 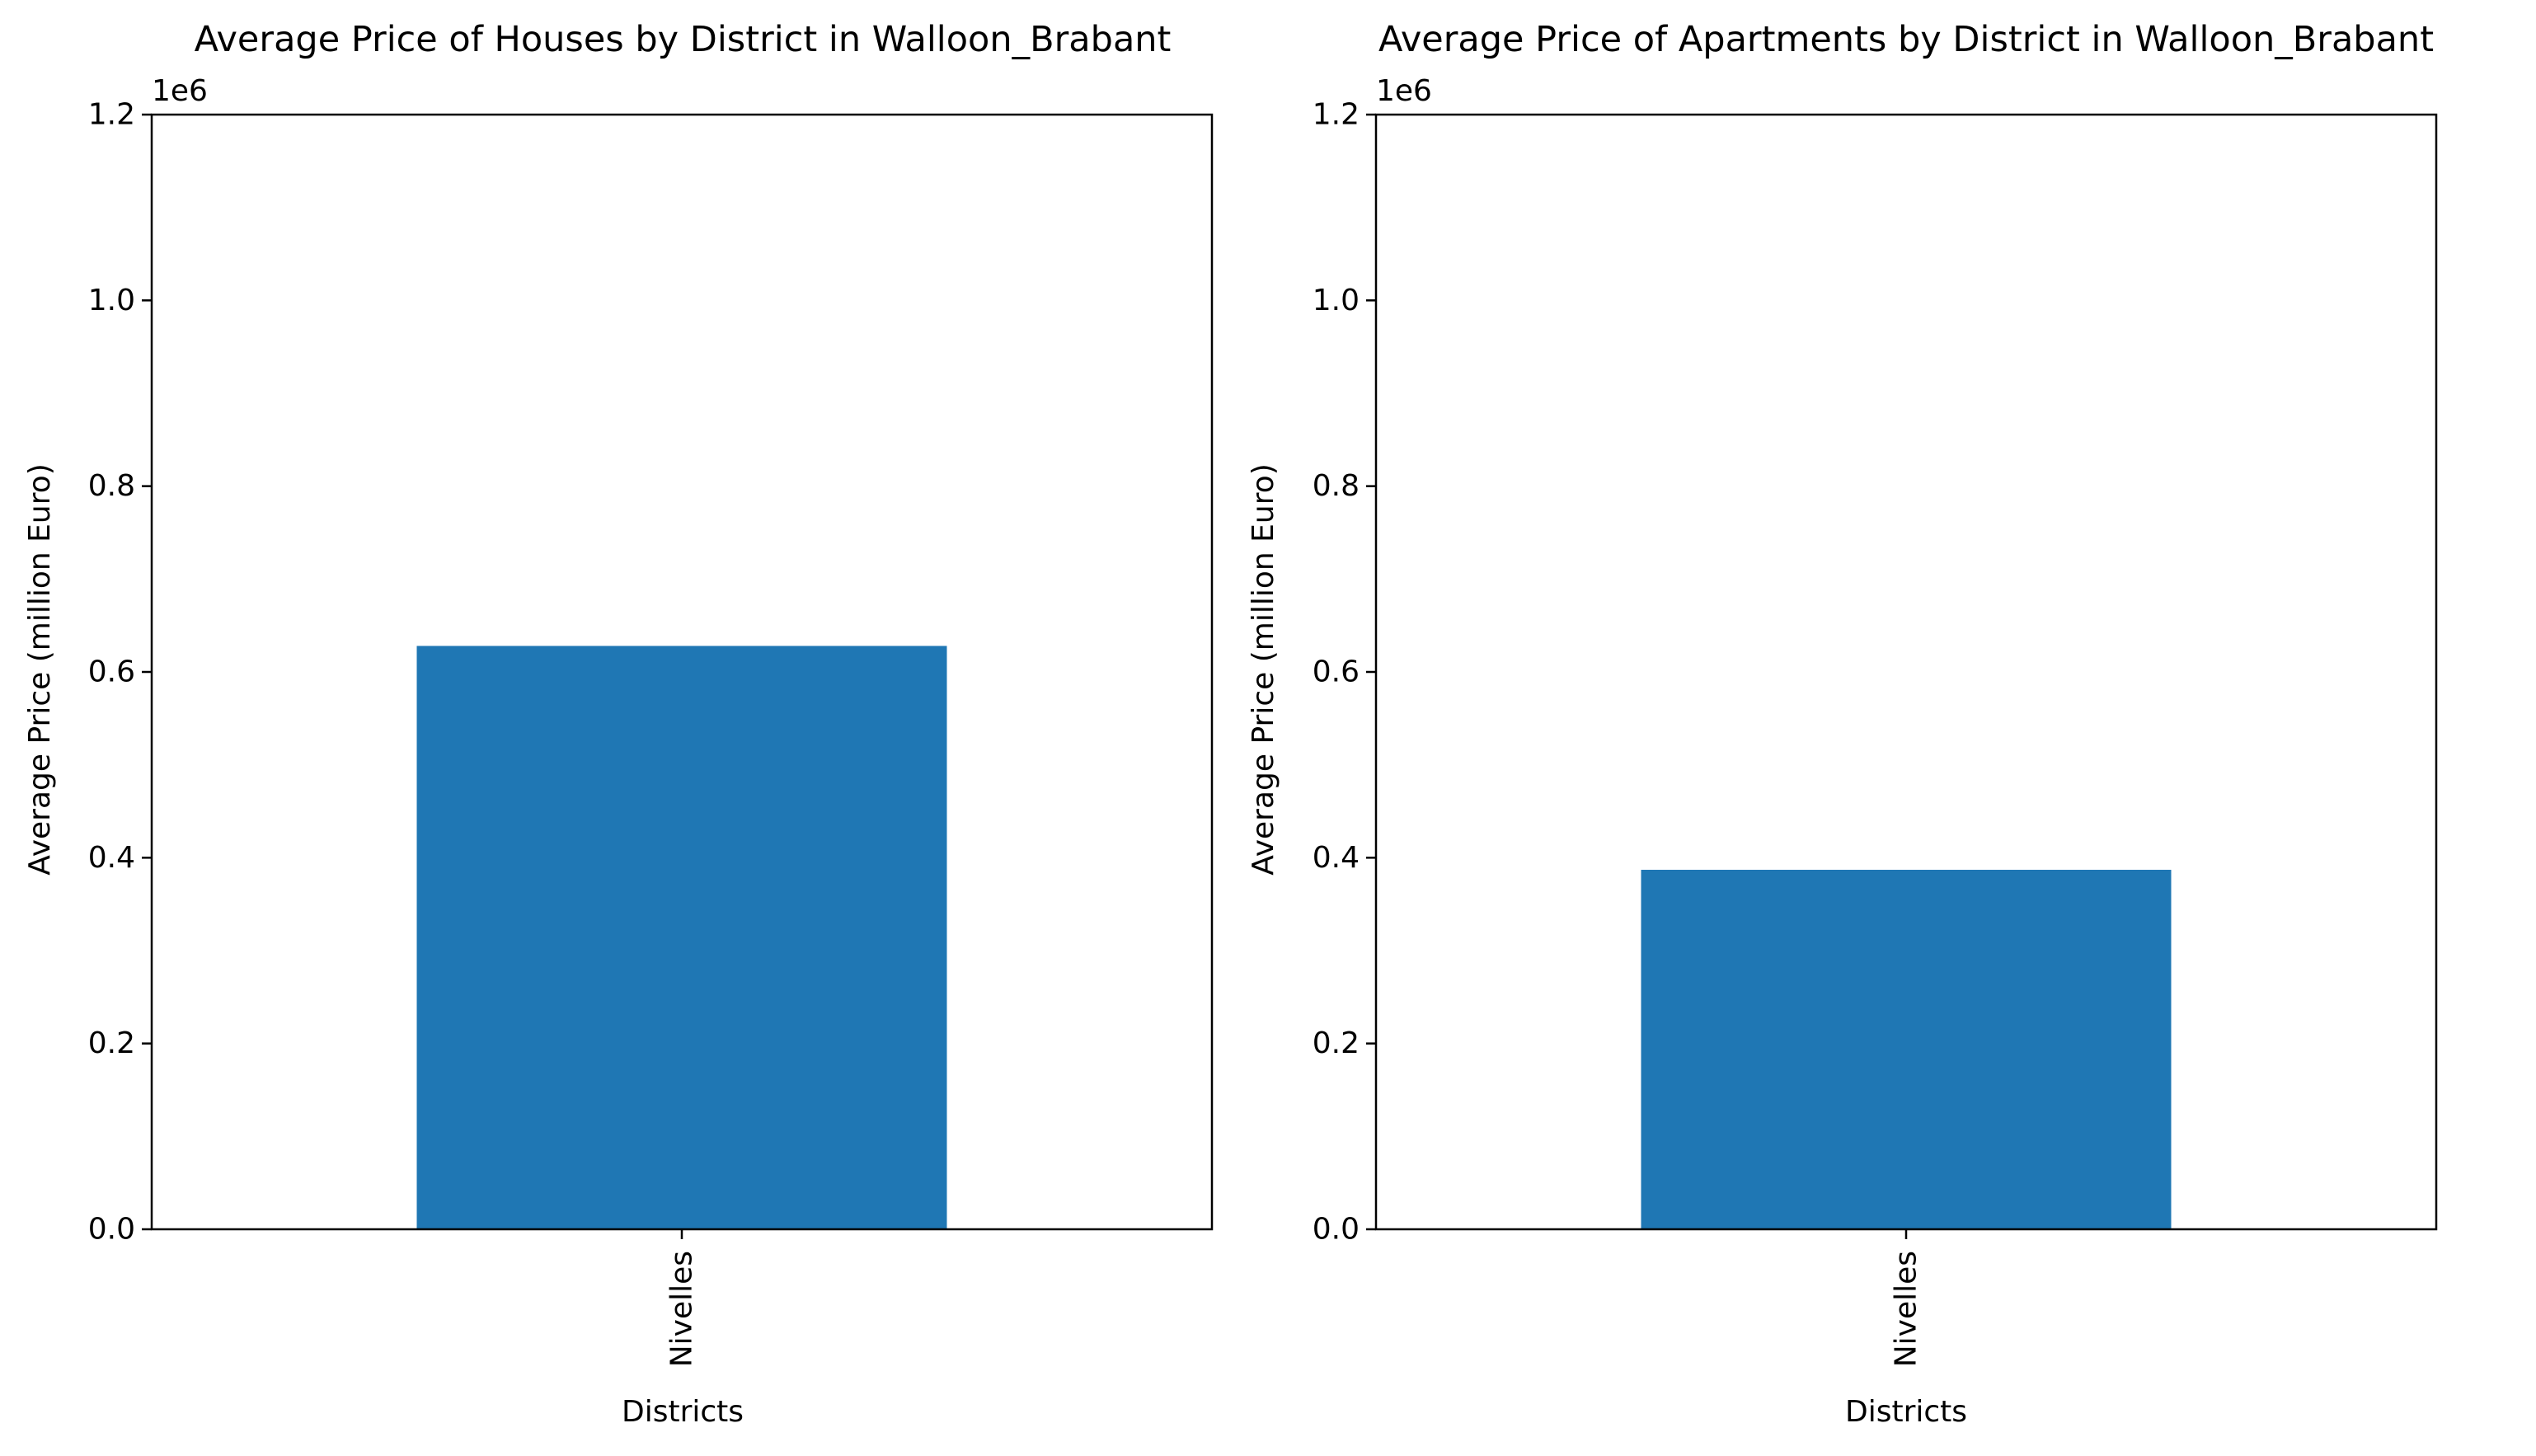 I want to click on apartments-y-tick-label-4: 0.8, so click(x=1336, y=486).